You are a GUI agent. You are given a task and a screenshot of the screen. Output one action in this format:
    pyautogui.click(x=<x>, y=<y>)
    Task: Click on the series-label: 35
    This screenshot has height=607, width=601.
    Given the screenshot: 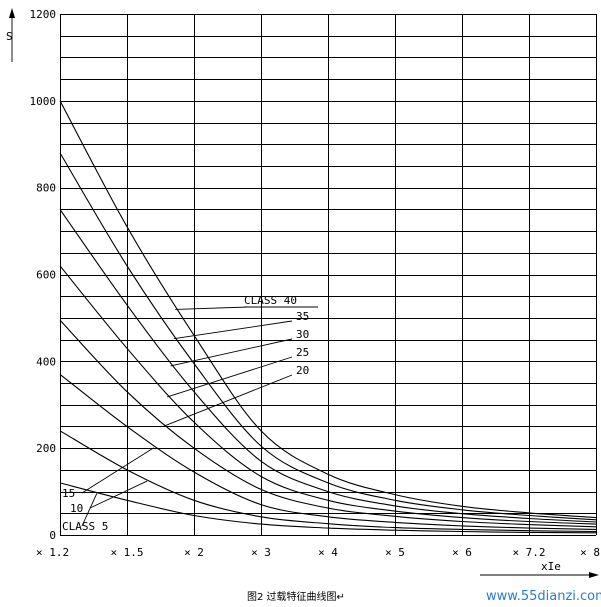 What is the action you would take?
    pyautogui.click(x=302, y=316)
    